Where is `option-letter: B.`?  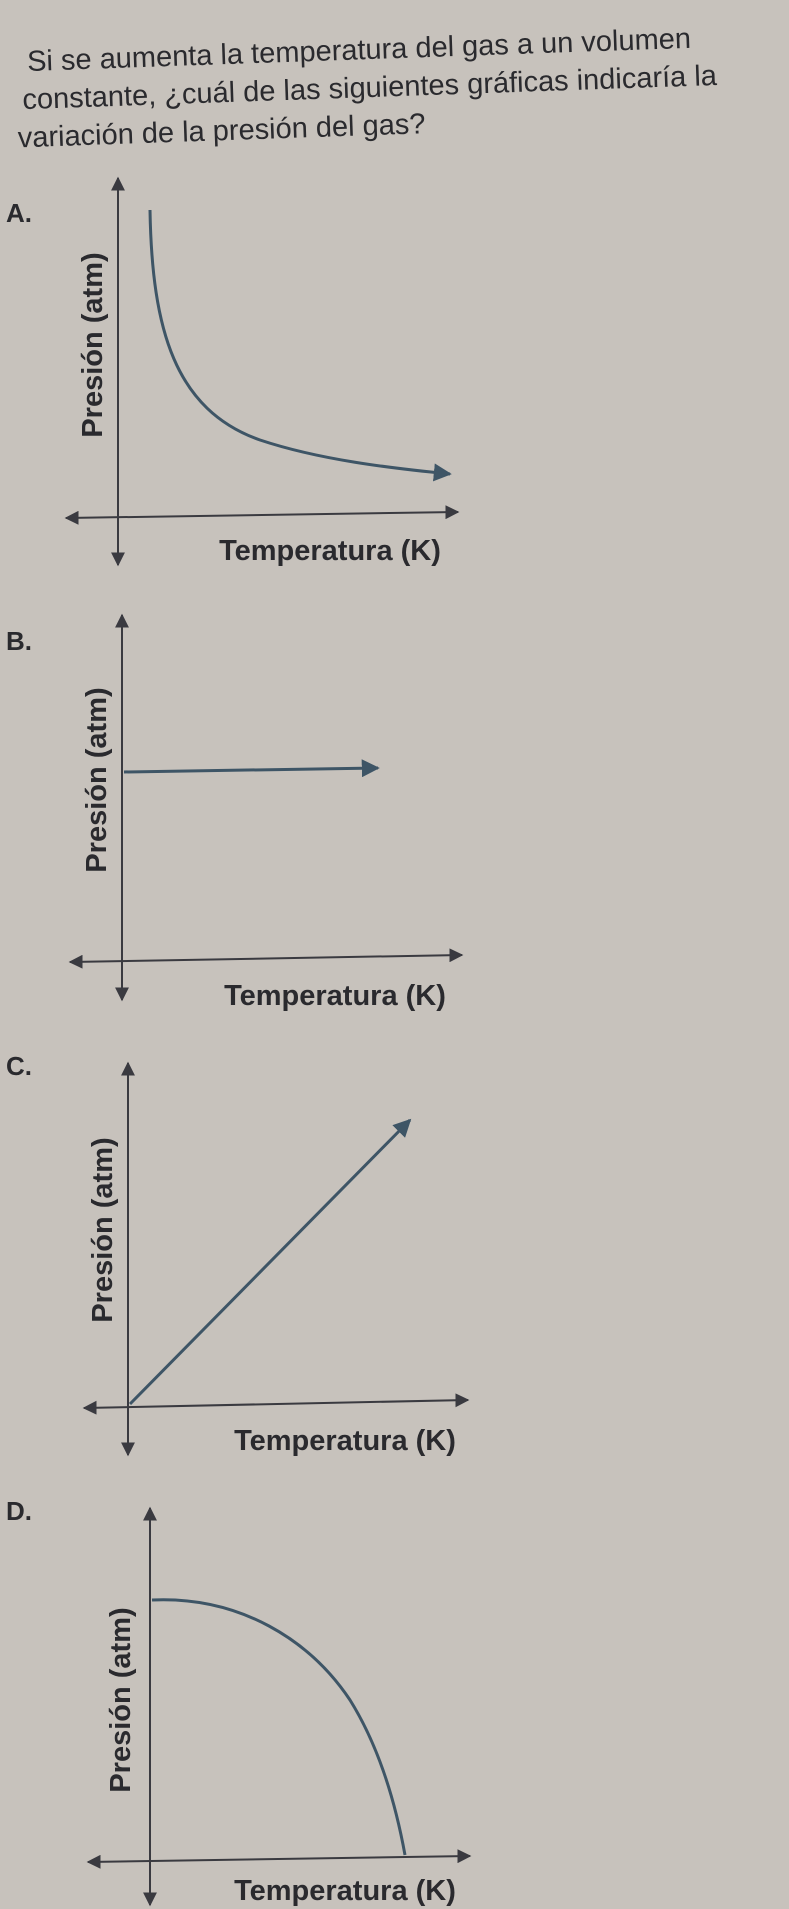 option-letter: B. is located at coordinates (19, 641).